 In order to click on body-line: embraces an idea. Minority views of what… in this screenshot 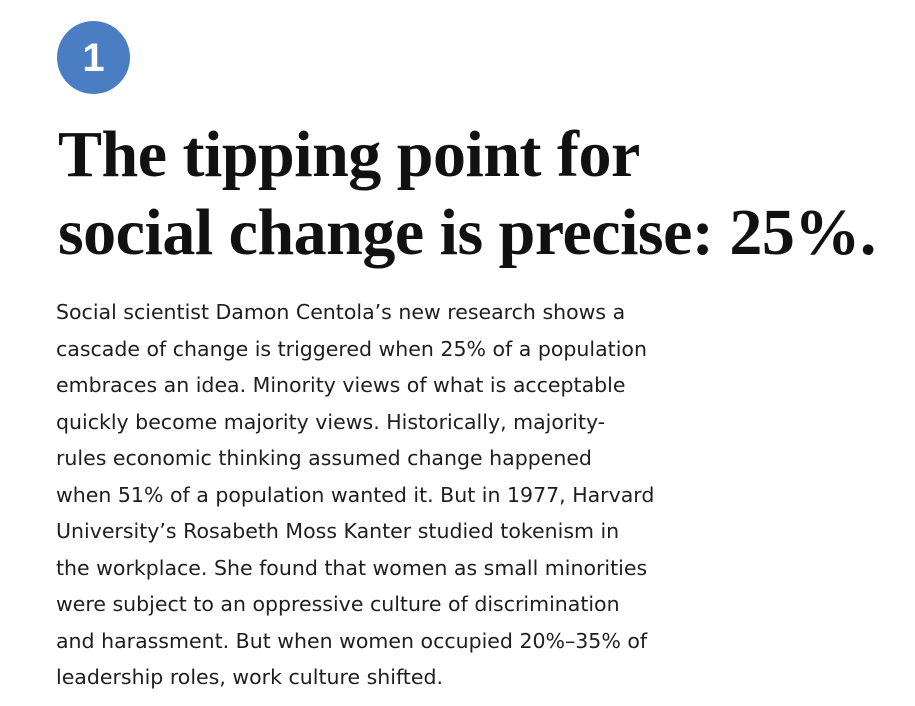, I will do `click(406, 385)`.